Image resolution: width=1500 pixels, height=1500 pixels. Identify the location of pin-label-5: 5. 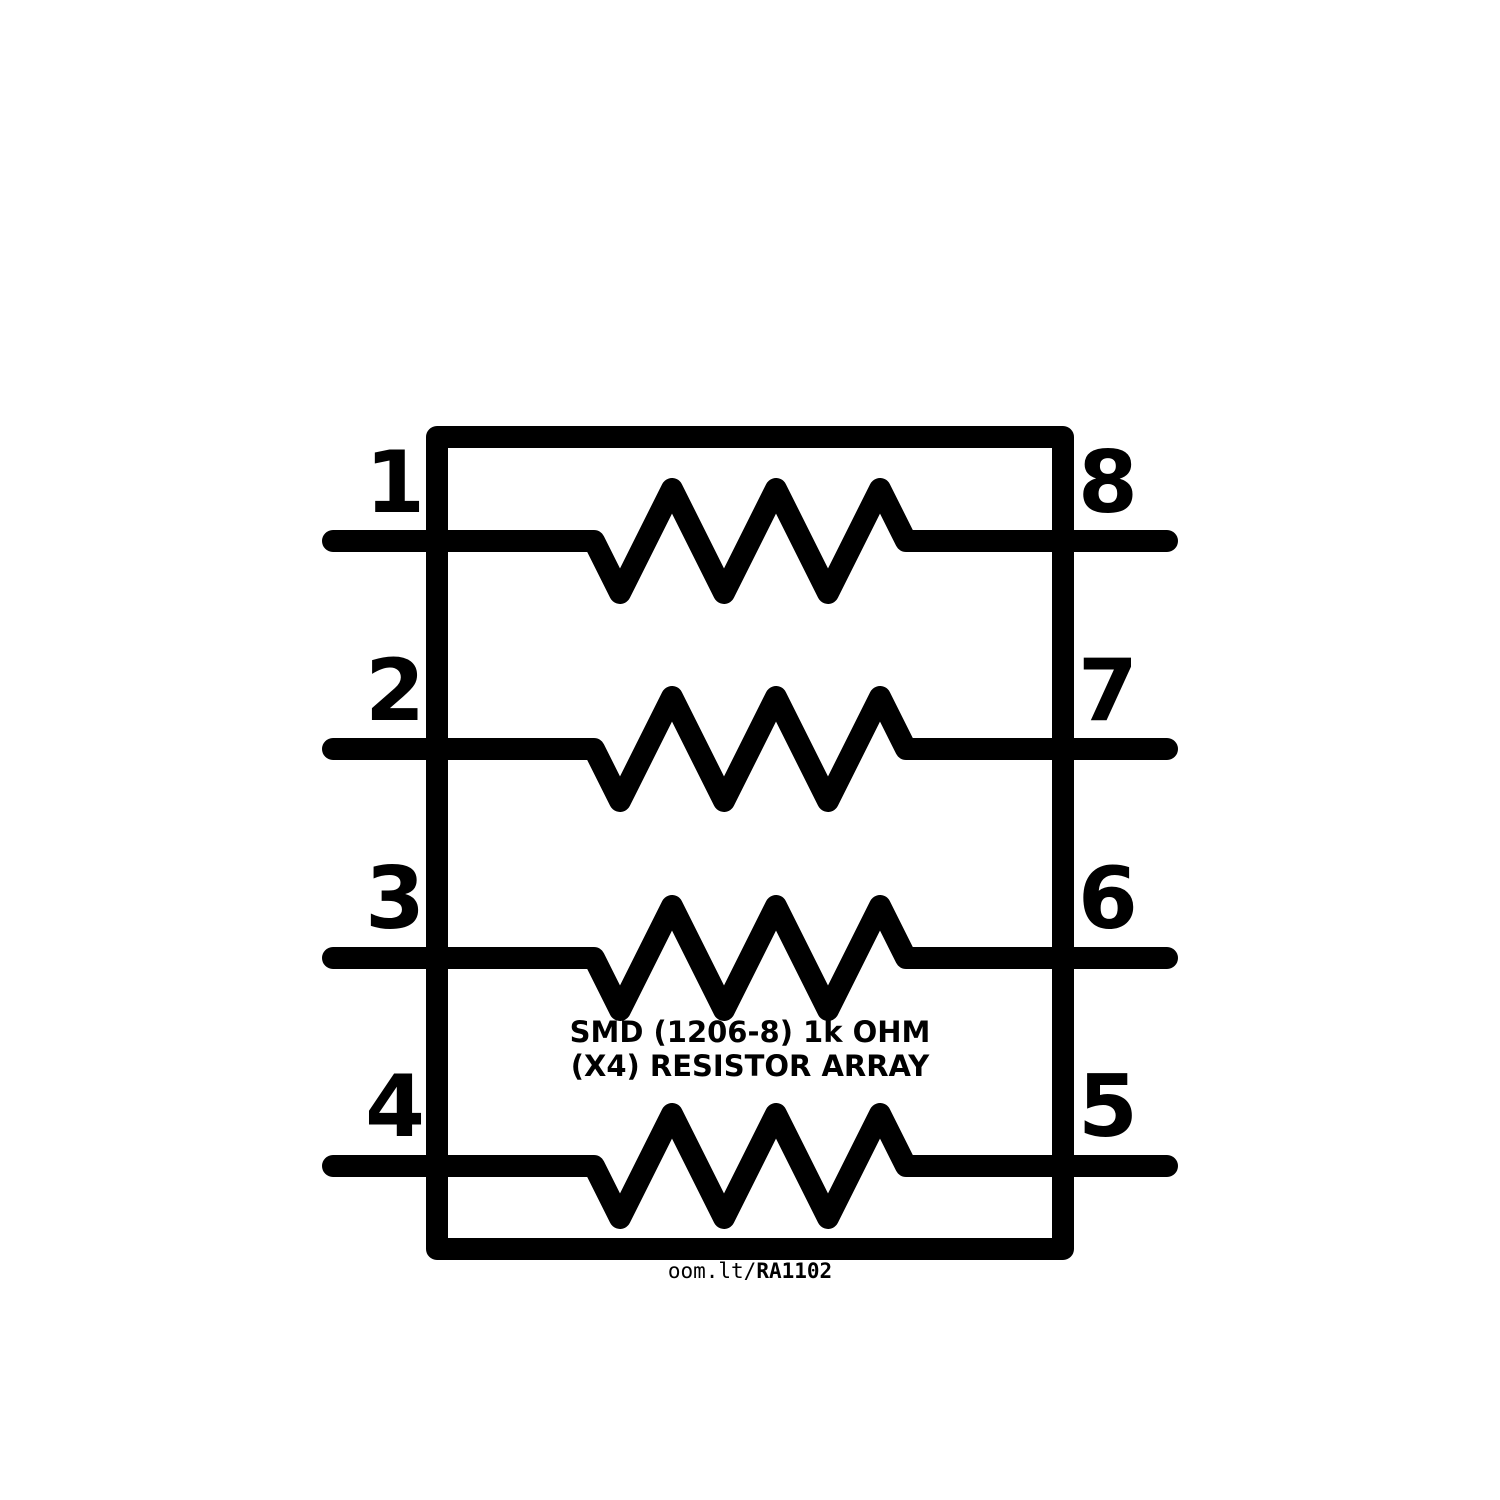
(1108, 1107).